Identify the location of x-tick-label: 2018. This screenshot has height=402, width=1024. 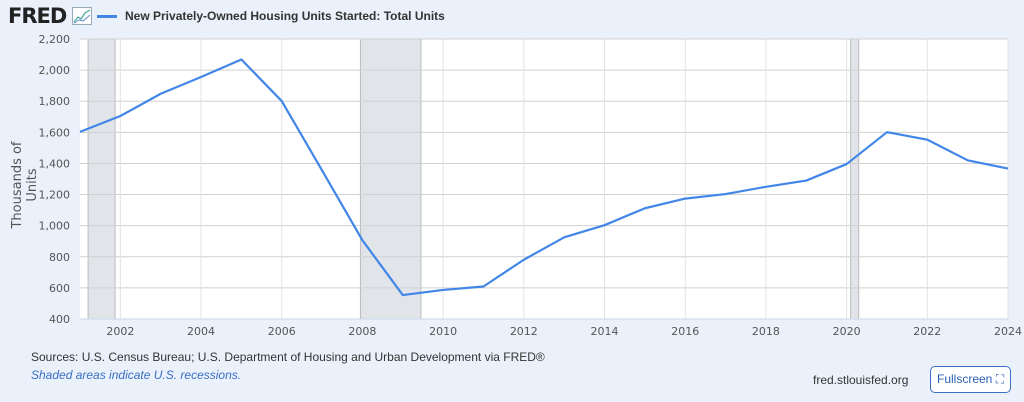
(766, 331).